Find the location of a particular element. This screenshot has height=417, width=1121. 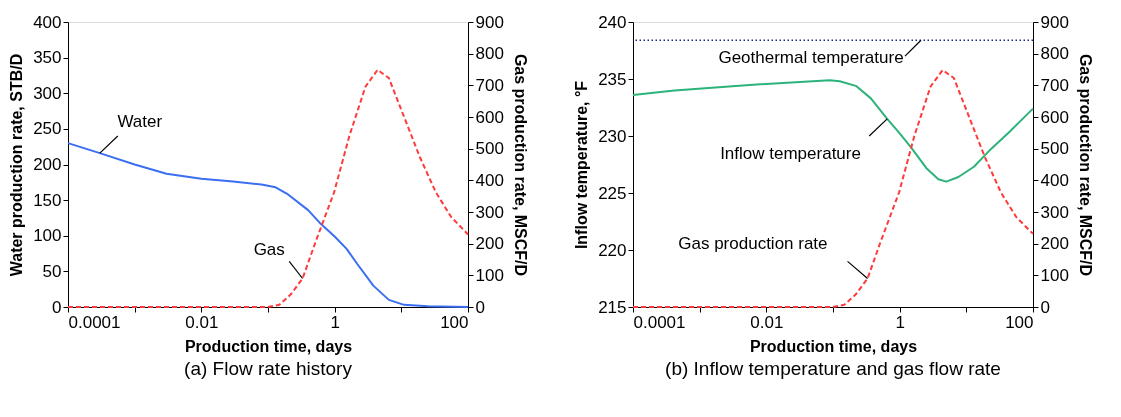

series-label: Water is located at coordinates (140, 121).